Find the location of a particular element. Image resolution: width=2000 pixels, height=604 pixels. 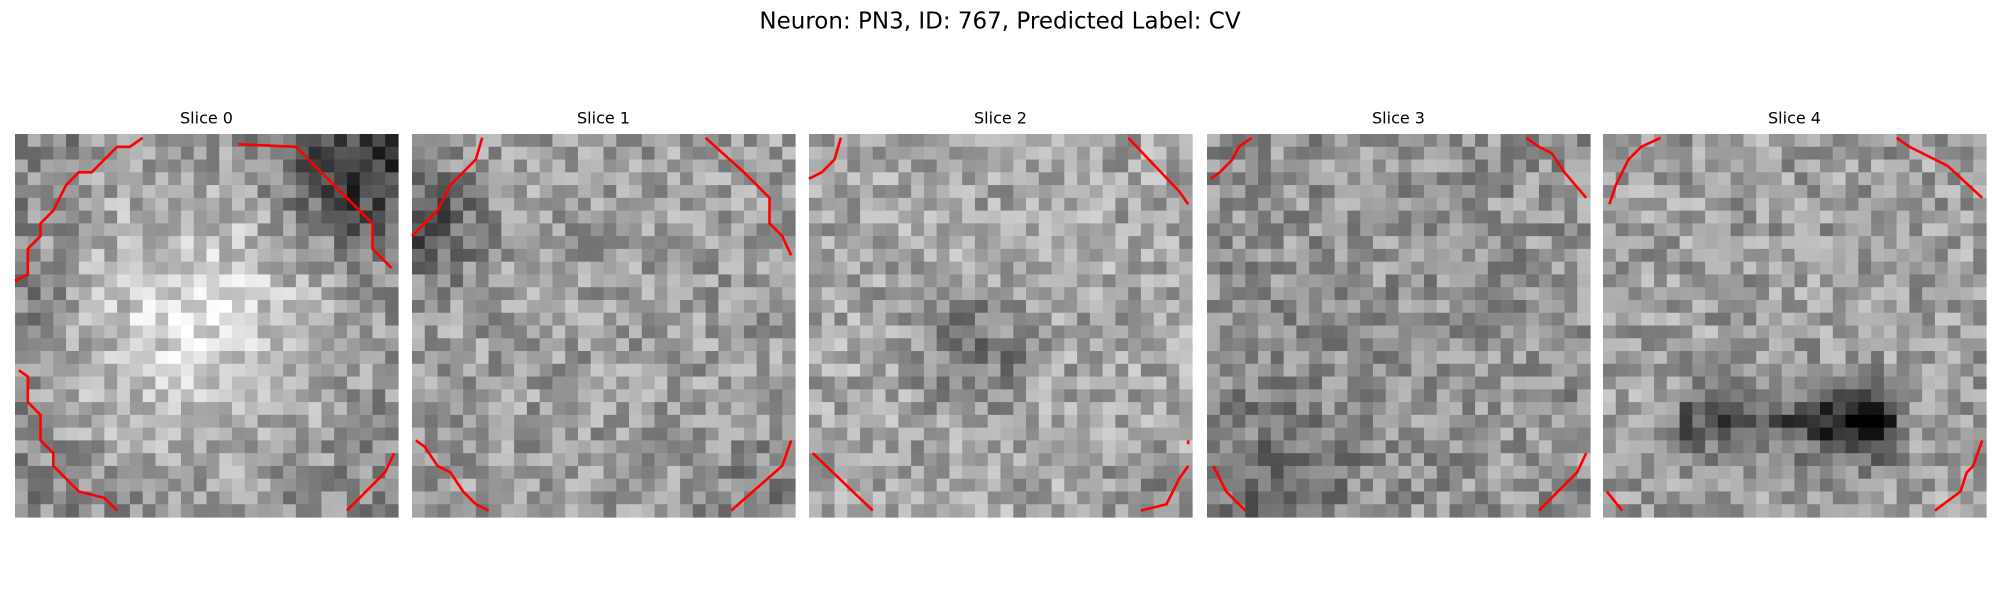

panel: Slice 3 is located at coordinates (1399, 313).